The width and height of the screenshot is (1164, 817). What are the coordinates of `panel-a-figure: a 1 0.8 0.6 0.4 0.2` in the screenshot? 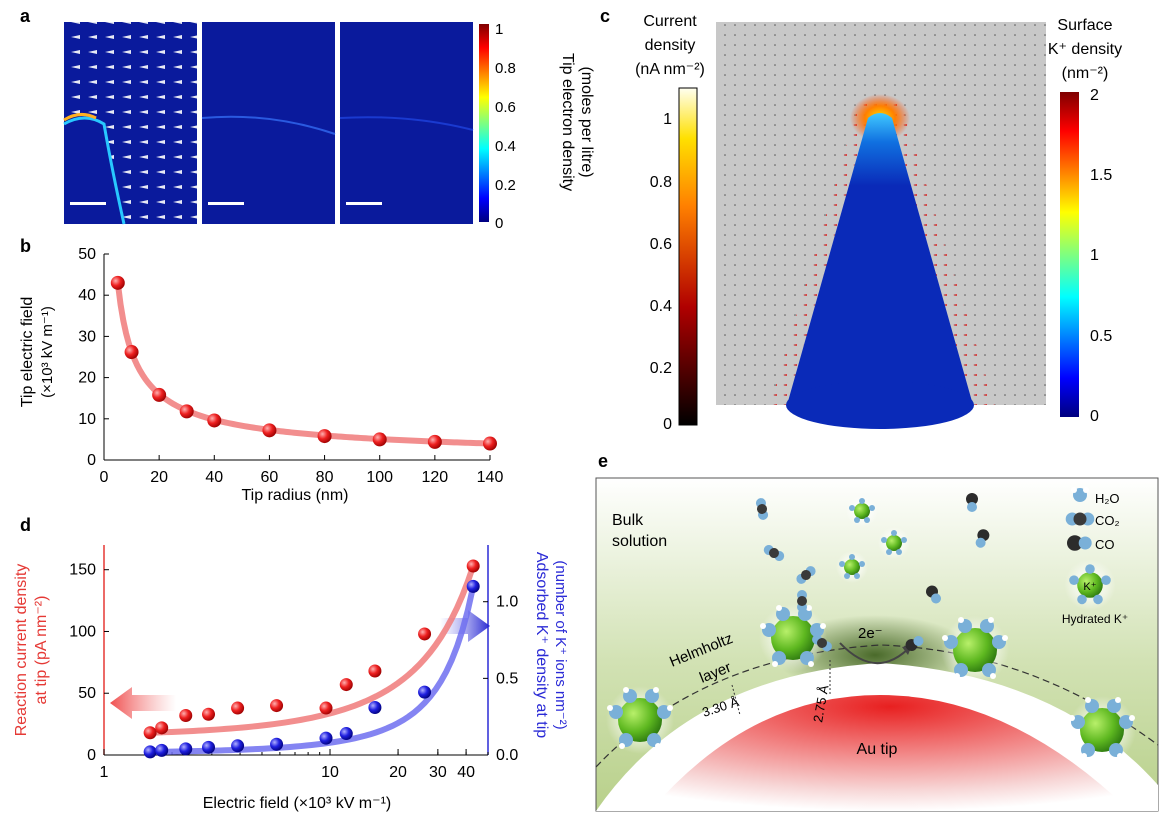 It's located at (307, 119).